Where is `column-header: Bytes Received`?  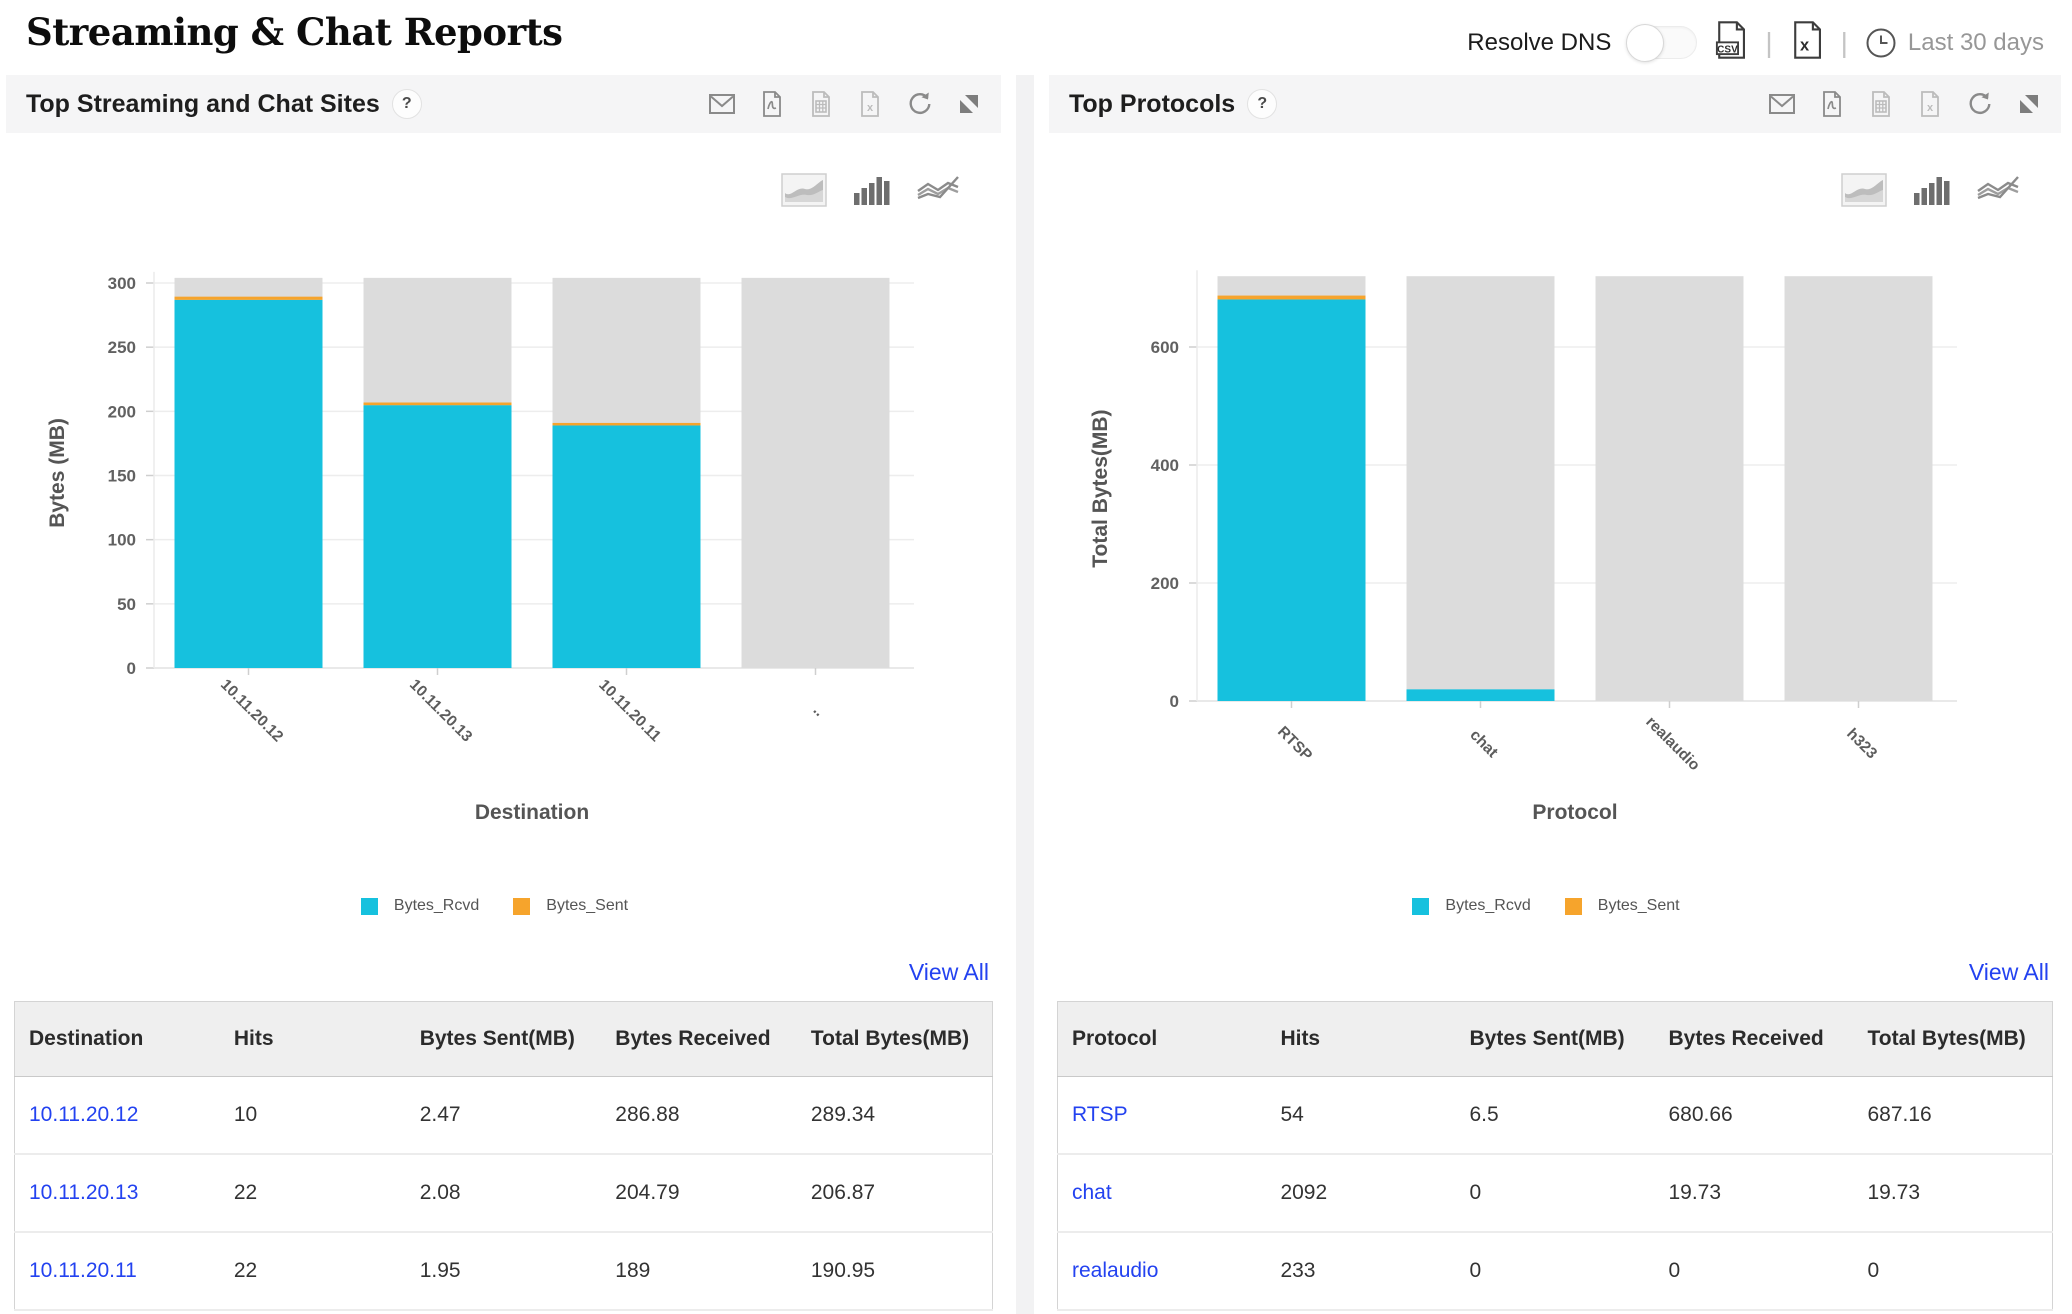
column-header: Bytes Received is located at coordinates (1754, 1039).